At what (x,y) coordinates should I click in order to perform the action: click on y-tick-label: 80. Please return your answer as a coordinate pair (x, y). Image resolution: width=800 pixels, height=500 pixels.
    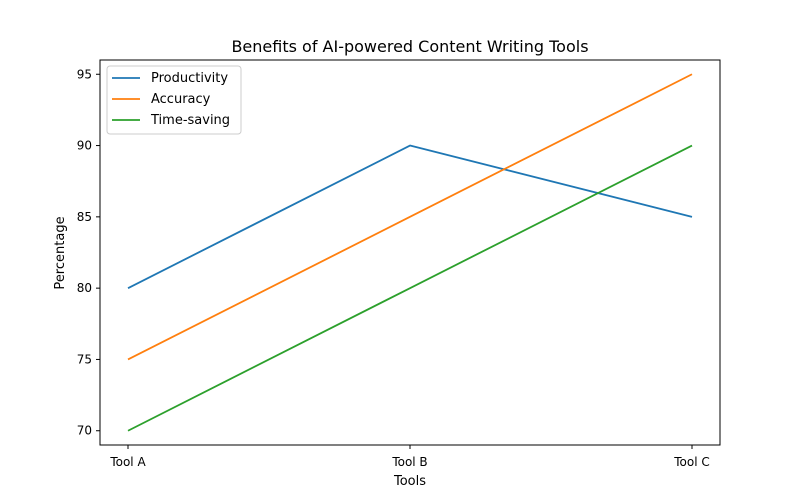
    Looking at the image, I should click on (84, 288).